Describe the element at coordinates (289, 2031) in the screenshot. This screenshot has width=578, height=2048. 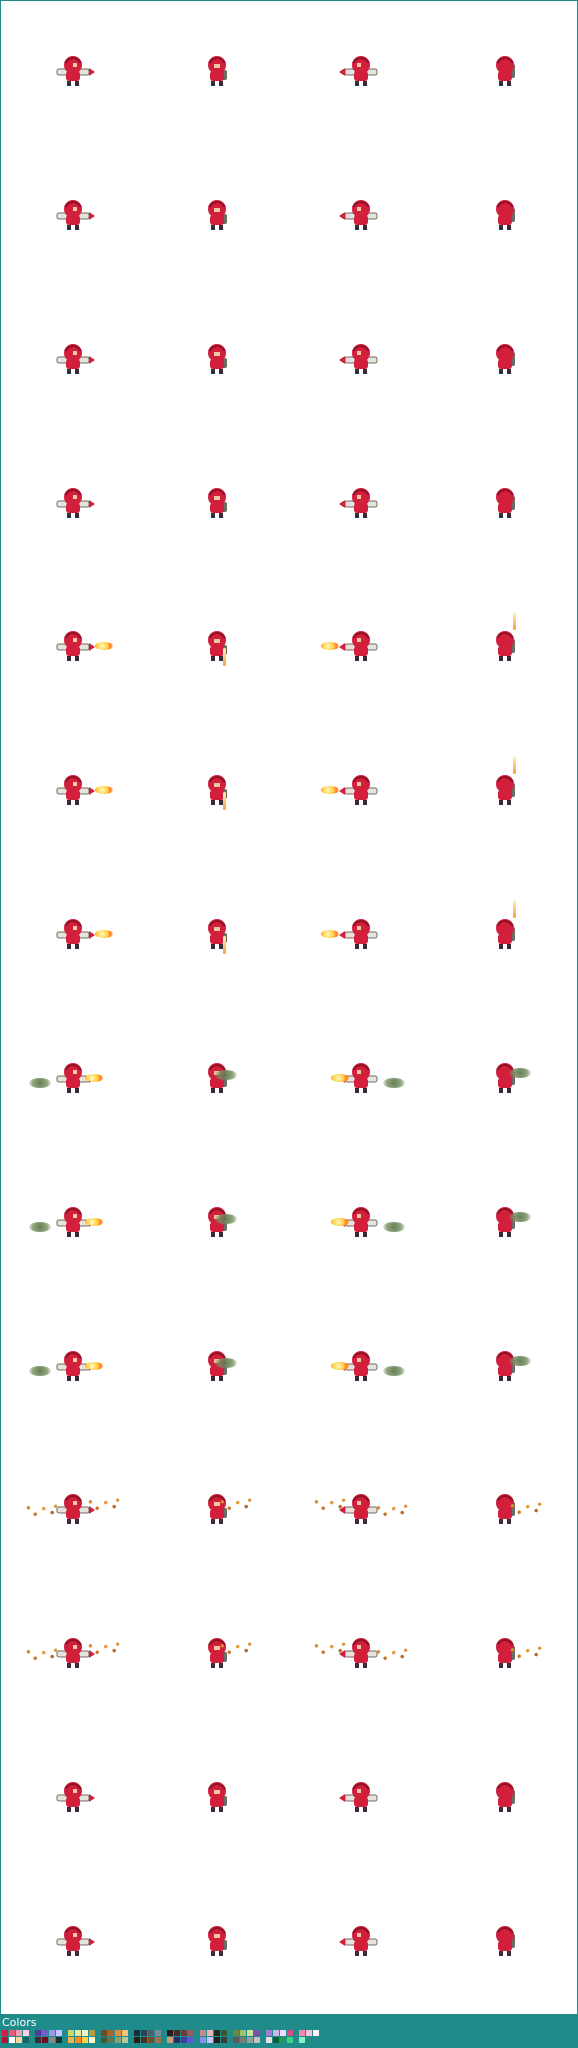
I see `palette-footer: Colors` at that location.